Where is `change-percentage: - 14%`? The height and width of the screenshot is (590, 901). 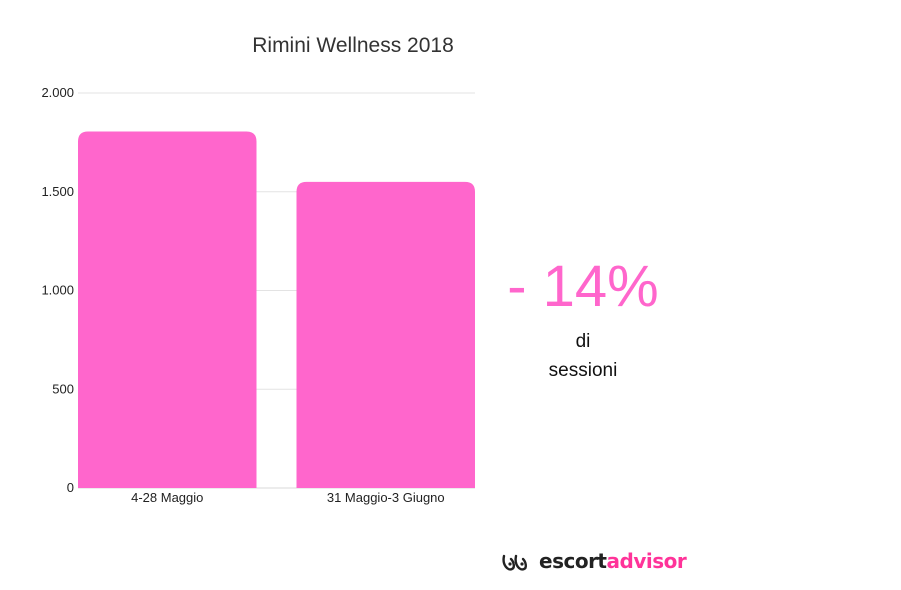
change-percentage: - 14% is located at coordinates (583, 286).